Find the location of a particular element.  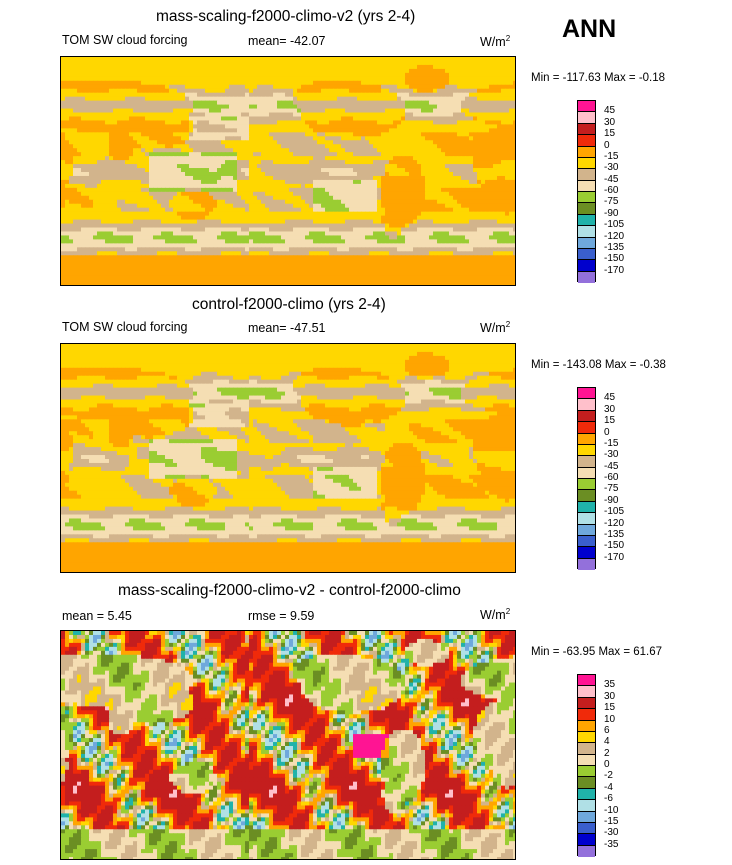

panel1-minmax: Min = -117.63 Max = -0.18 is located at coordinates (598, 78).